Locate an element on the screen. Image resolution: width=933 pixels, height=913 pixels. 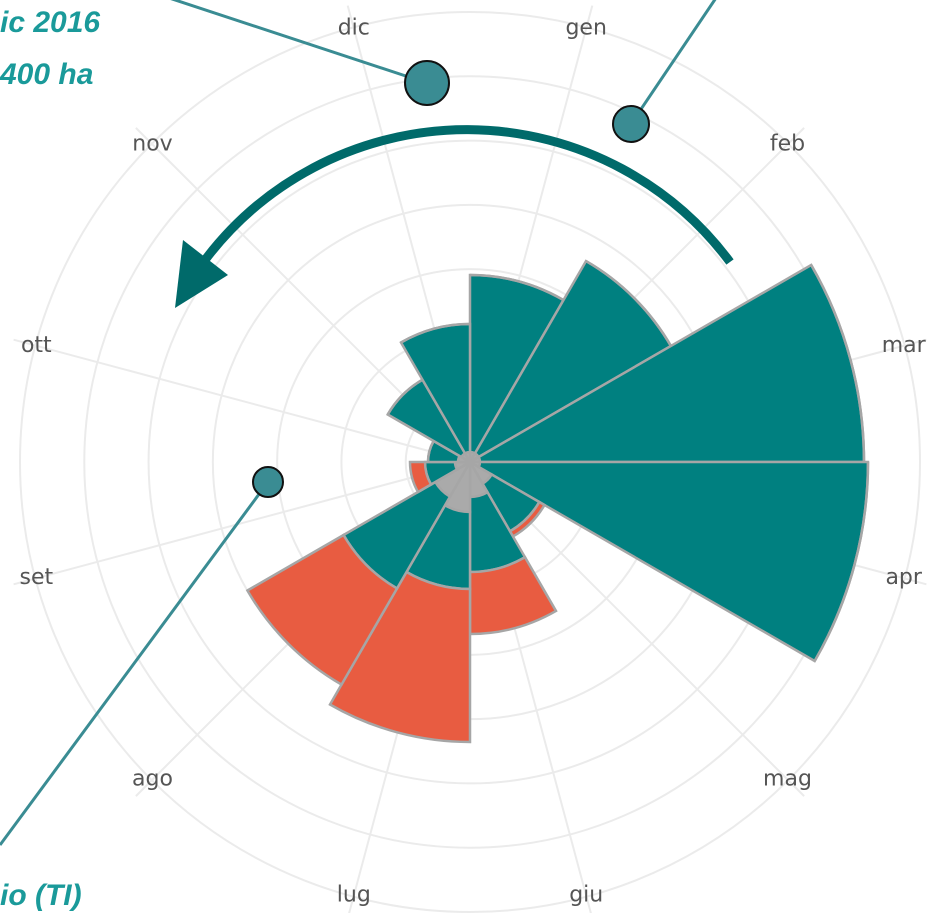
month-label: apr is located at coordinates (903, 577).